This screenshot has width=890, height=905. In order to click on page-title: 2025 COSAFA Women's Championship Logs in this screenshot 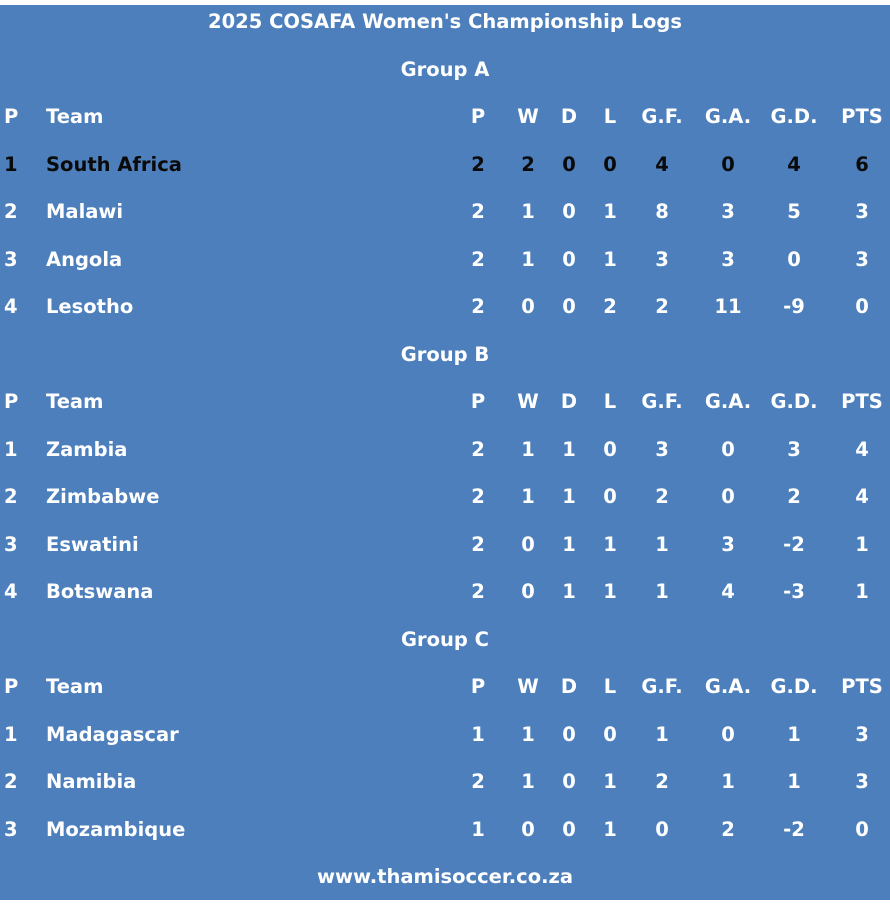, I will do `click(445, 22)`.